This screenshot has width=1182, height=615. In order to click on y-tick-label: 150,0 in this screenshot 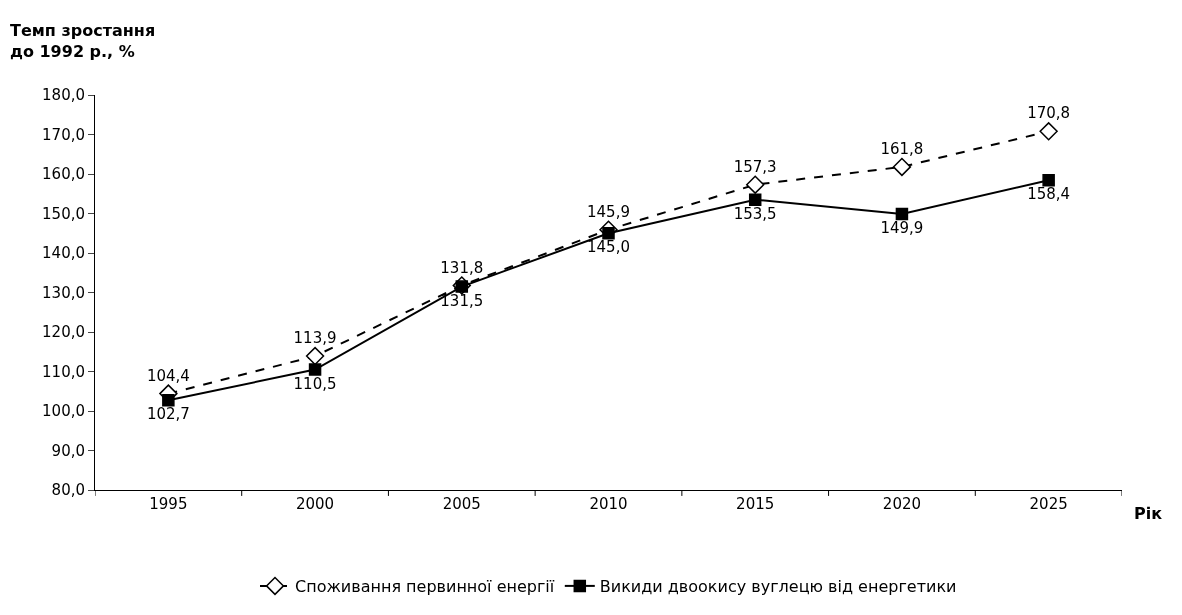, I will do `click(63, 213)`.